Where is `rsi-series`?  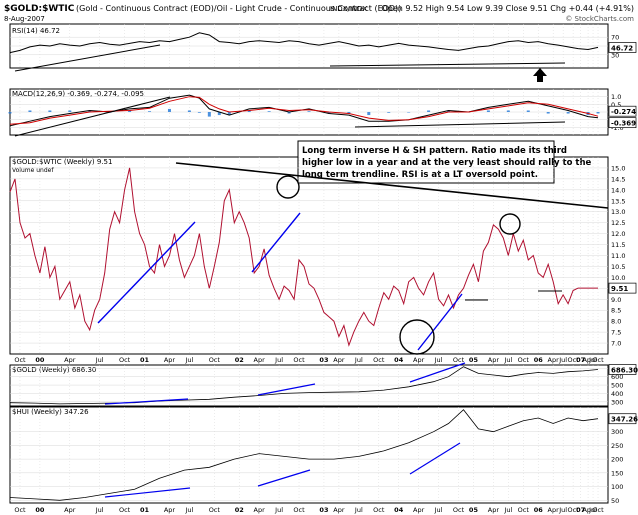 rsi-series is located at coordinates (304, 43).